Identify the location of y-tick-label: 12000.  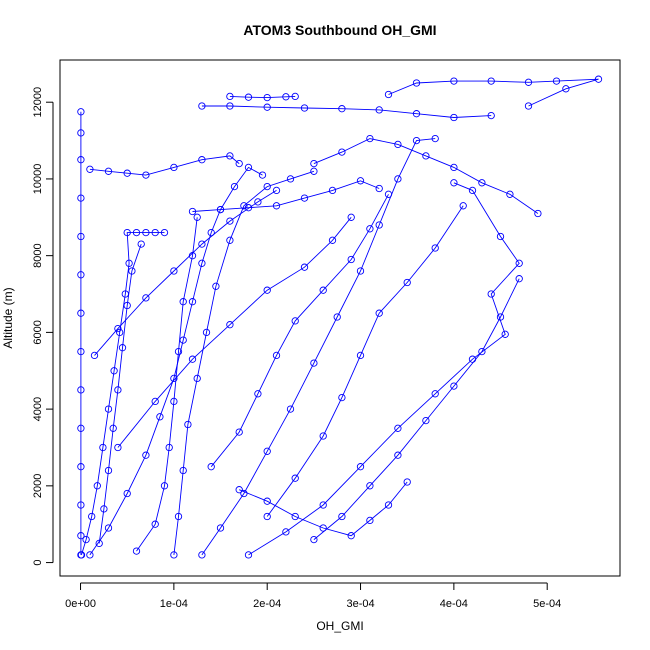
(38, 102).